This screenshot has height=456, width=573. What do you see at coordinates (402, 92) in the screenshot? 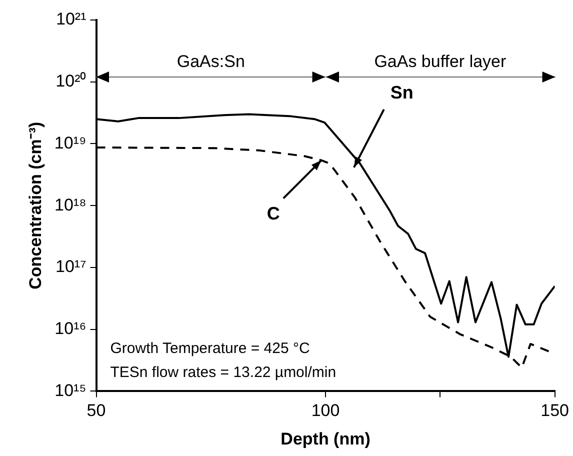
I see `text: Sn` at bounding box center [402, 92].